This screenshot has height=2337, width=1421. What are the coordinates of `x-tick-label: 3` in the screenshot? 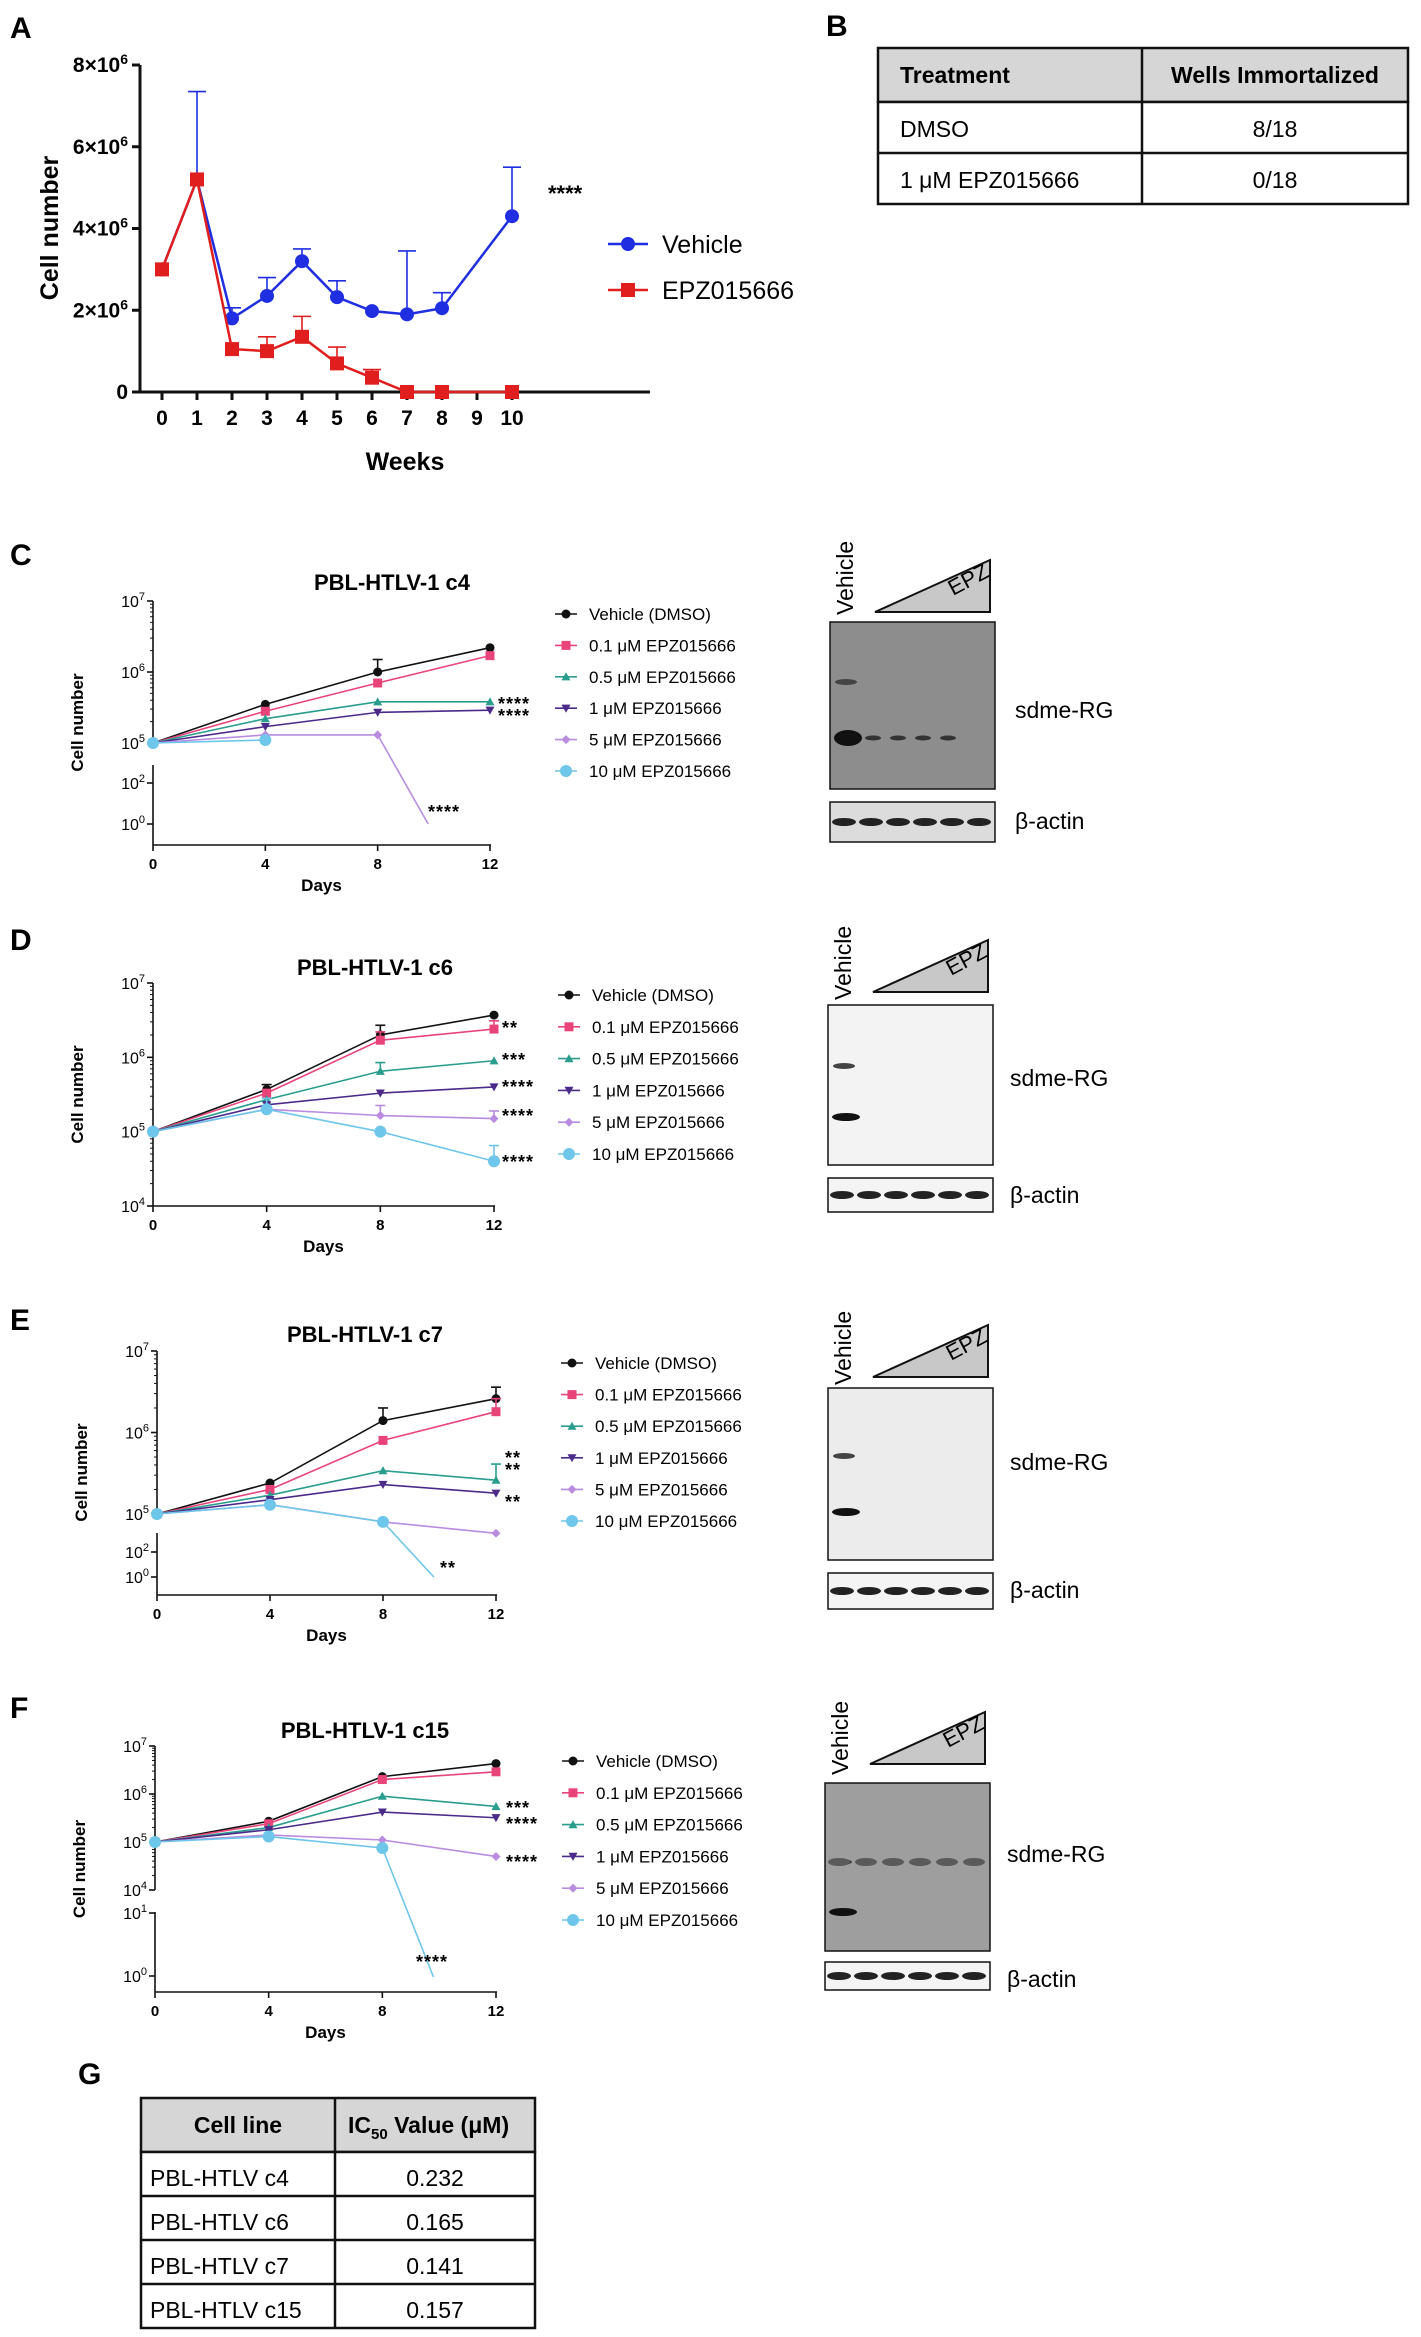 It's located at (267, 418).